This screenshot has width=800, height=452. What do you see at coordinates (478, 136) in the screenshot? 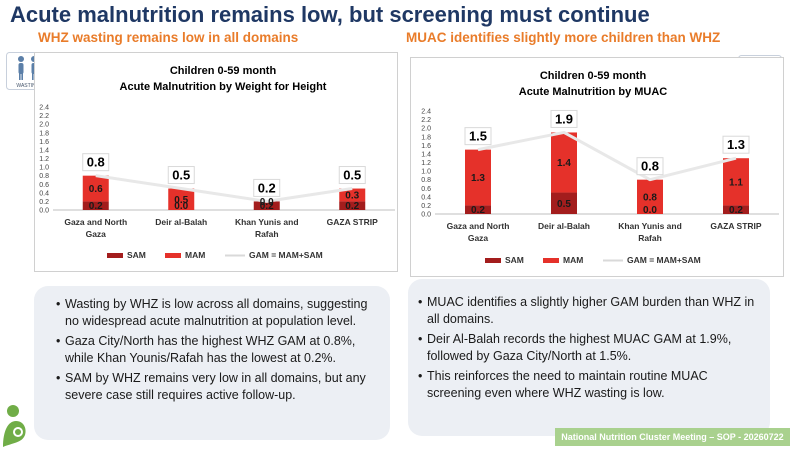
I see `gam-data-label: 1.5` at bounding box center [478, 136].